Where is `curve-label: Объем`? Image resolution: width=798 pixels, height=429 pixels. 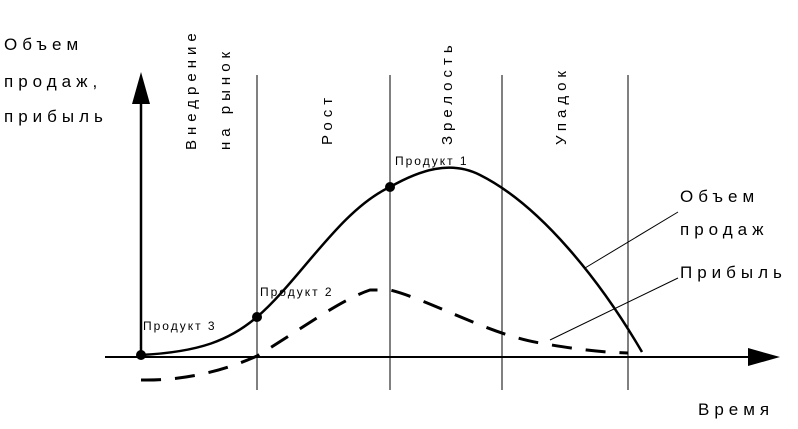 curve-label: Объем is located at coordinates (719, 196).